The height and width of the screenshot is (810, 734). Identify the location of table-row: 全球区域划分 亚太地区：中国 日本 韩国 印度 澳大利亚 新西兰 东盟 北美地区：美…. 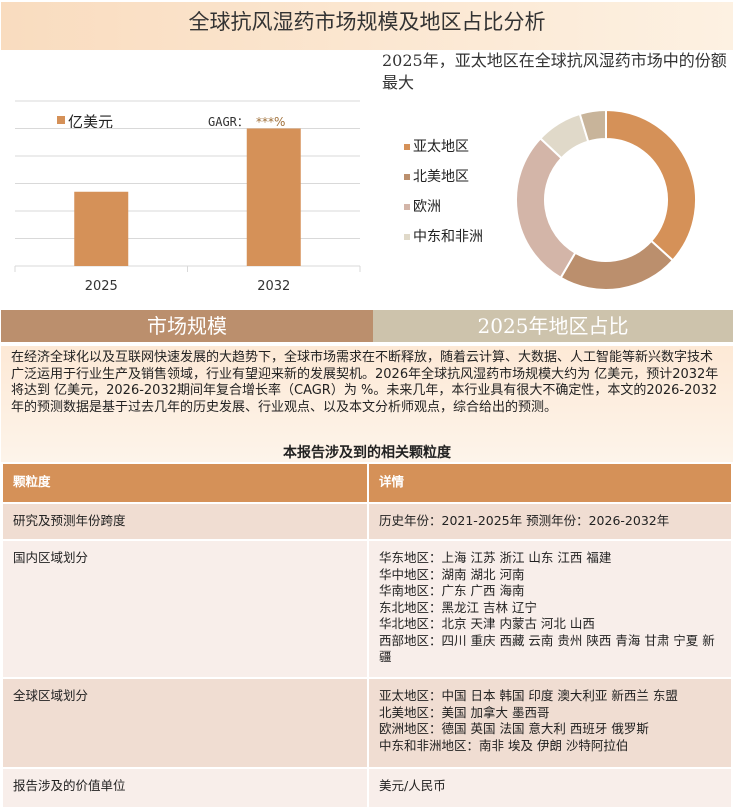
(367, 723).